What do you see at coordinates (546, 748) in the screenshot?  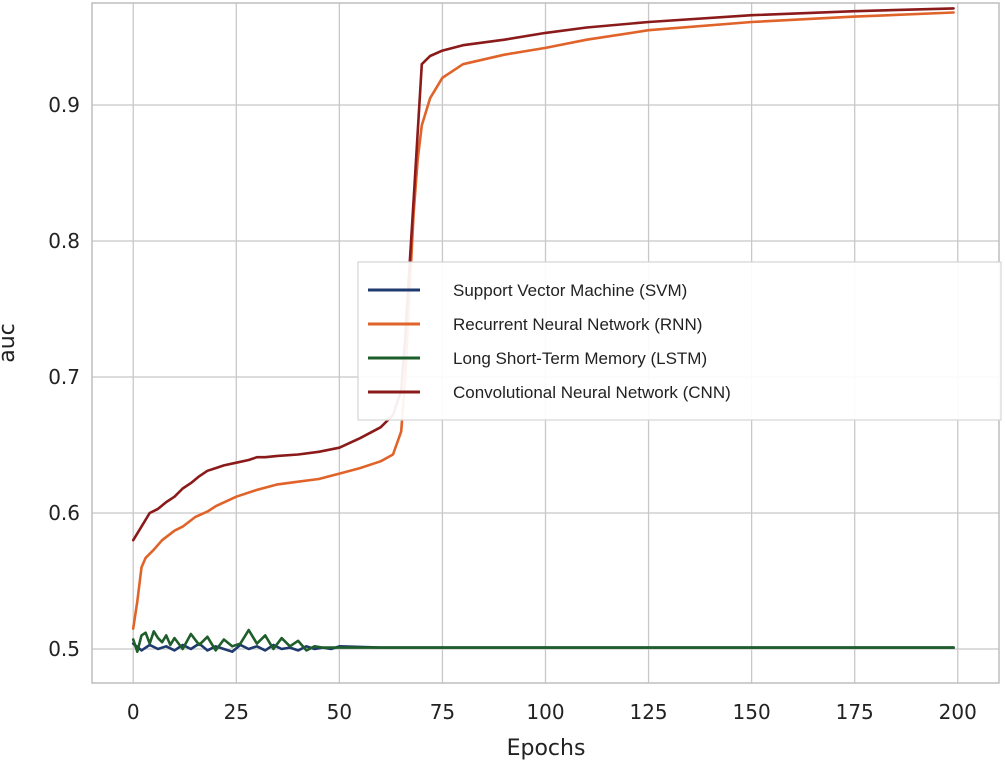 I see `x-axis-label: Epochs` at bounding box center [546, 748].